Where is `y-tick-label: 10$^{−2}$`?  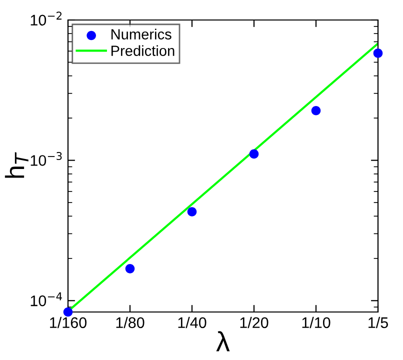
y-tick-label: 10$^{−2}$ is located at coordinates (46, 19).